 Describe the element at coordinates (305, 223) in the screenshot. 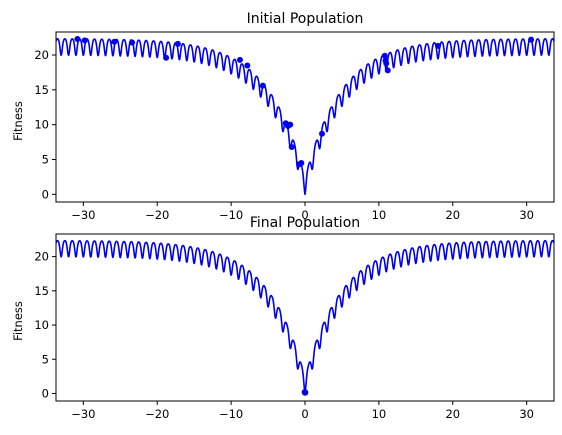

I see `chart-title: Final Population` at that location.